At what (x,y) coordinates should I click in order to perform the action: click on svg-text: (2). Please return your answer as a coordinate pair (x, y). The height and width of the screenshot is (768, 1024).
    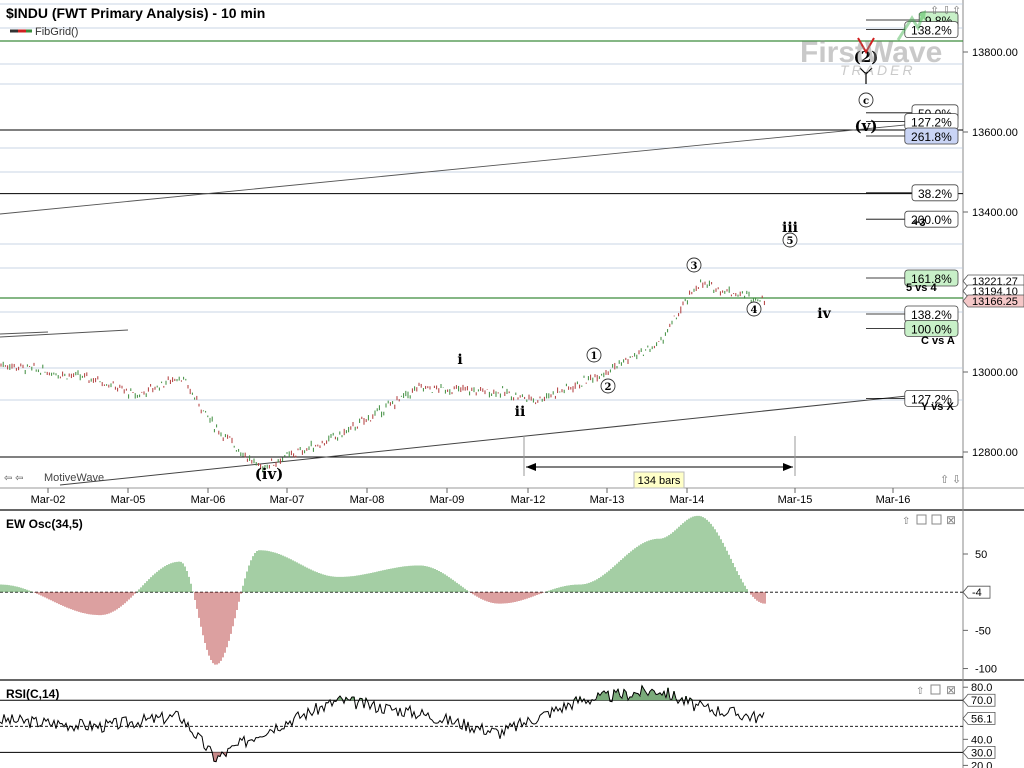
    Looking at the image, I should click on (866, 57).